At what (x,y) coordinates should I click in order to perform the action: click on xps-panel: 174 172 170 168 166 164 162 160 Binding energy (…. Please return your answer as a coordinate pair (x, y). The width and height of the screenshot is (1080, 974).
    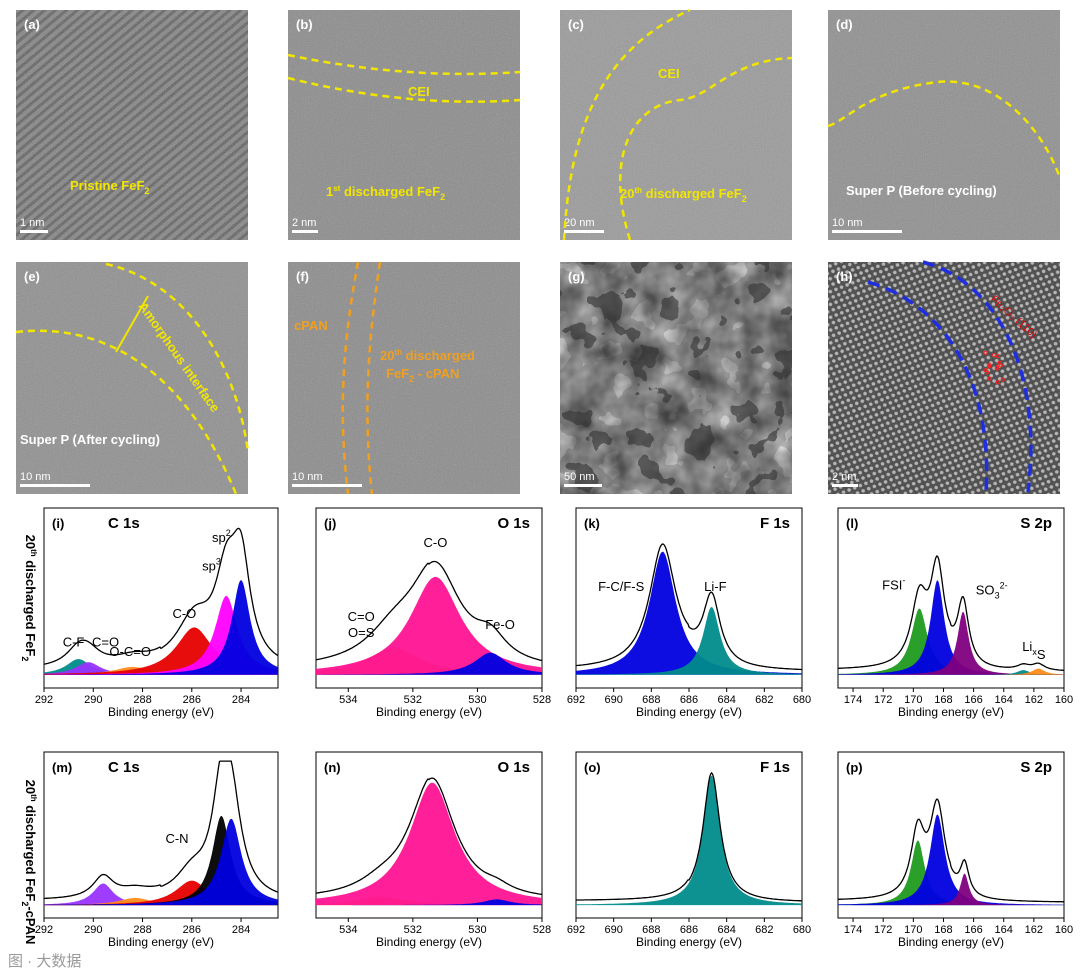
    Looking at the image, I should click on (955, 613).